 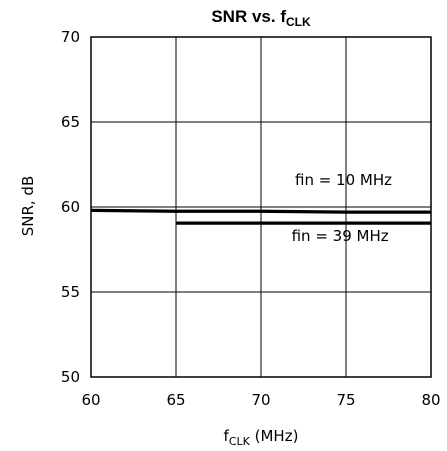 I want to click on y-tick-label: 65, so click(x=70, y=122).